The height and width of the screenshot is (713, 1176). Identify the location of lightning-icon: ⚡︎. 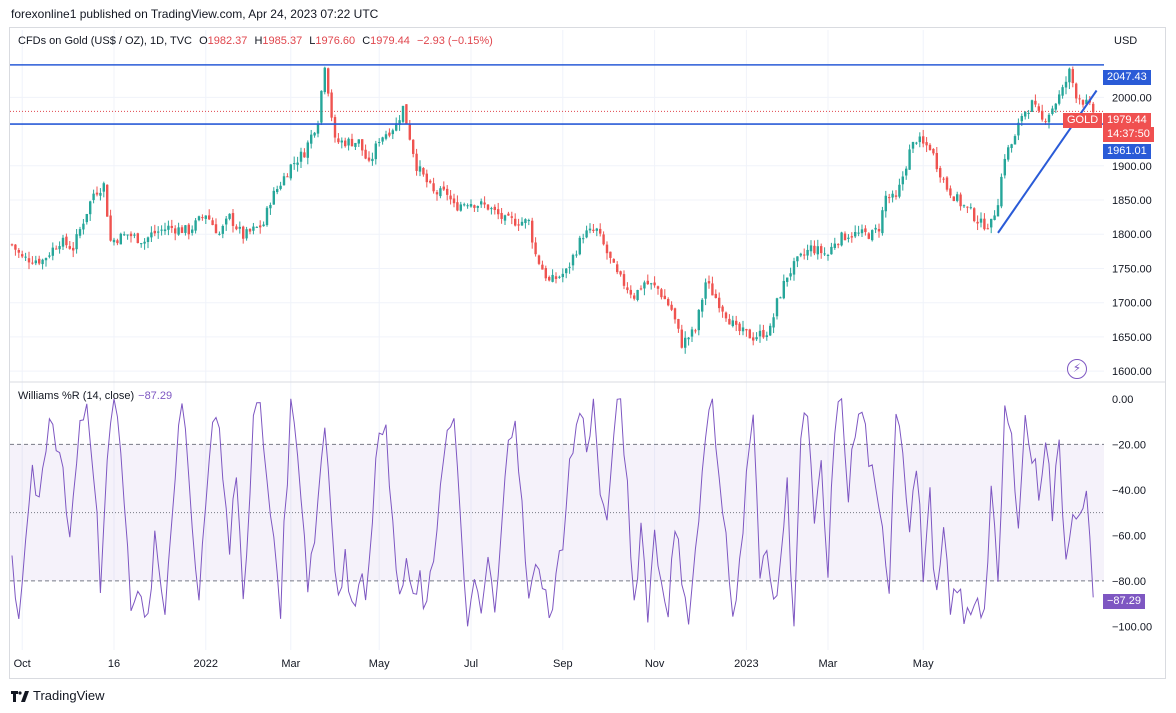
(1077, 369).